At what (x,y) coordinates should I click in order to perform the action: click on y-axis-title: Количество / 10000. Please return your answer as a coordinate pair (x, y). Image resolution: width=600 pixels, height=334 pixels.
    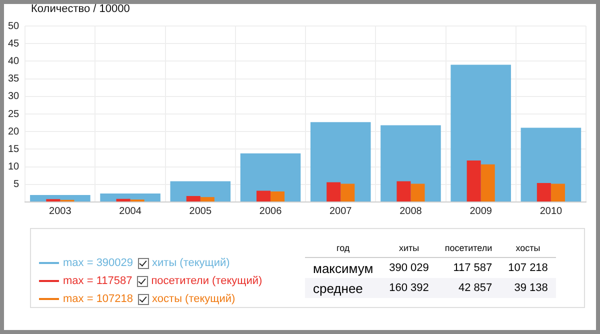
    Looking at the image, I should click on (80, 9).